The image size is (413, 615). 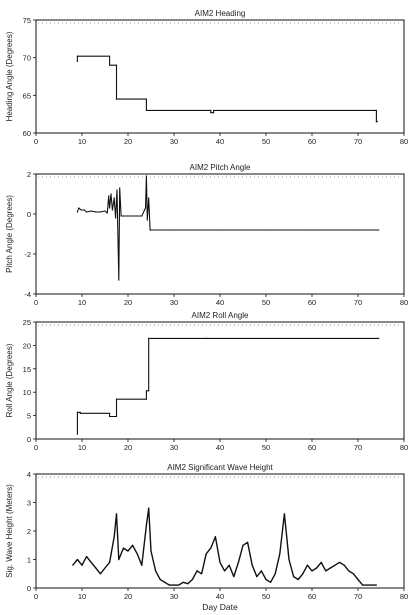 I want to click on x-tick-label: 30, so click(x=174, y=596).